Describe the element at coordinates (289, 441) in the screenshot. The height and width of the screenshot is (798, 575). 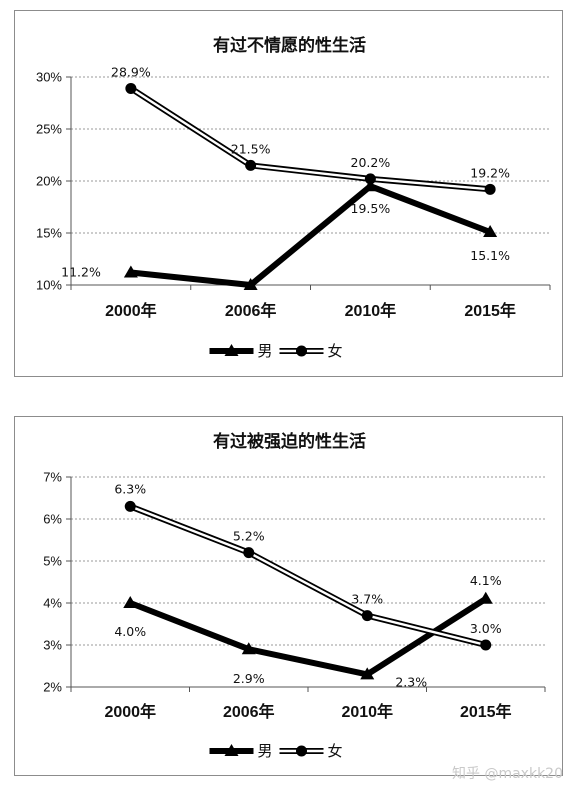
I see `chart-title: 有过被强迫的性生活` at that location.